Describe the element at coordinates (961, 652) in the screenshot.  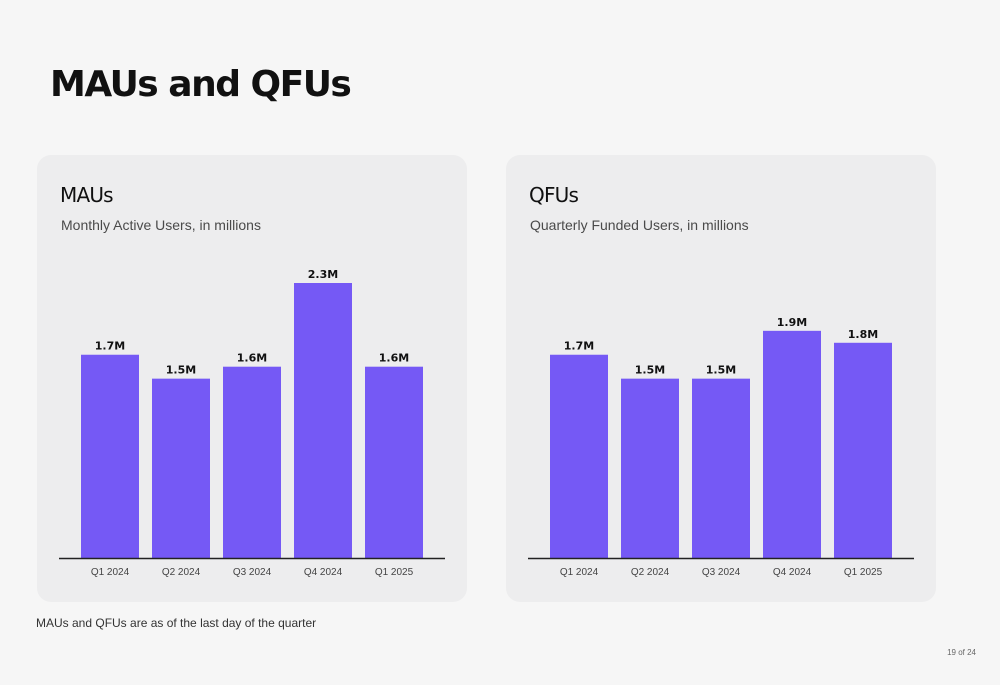
I see `page-number: 19 of 24` at that location.